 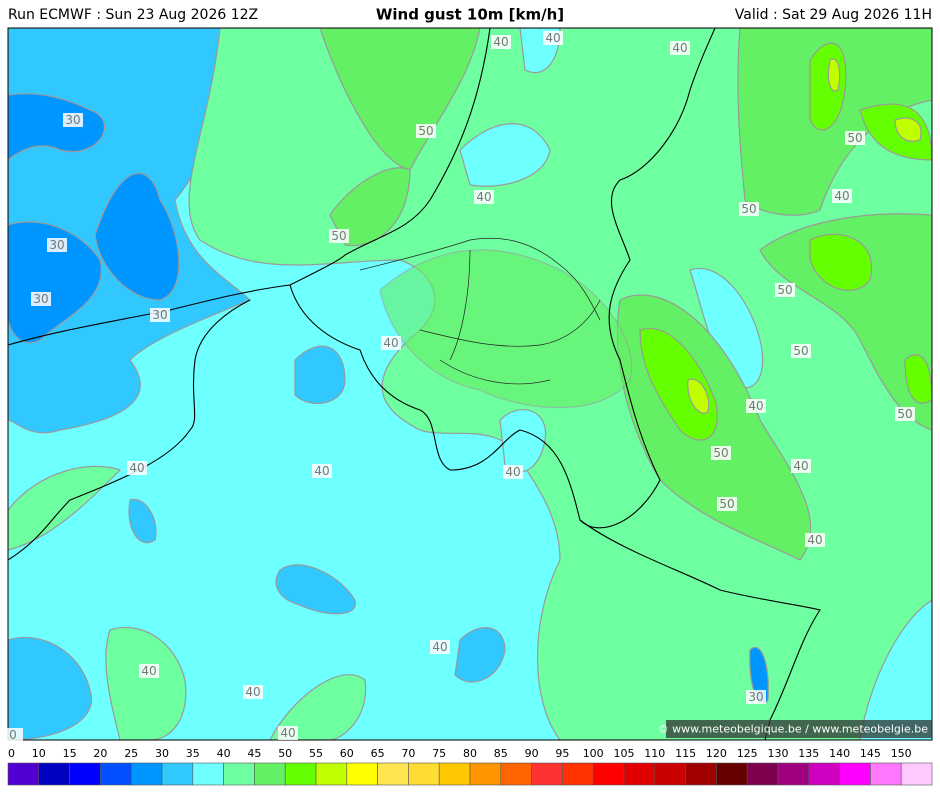 I want to click on colorbar-tick-label: 125, so click(x=747, y=753).